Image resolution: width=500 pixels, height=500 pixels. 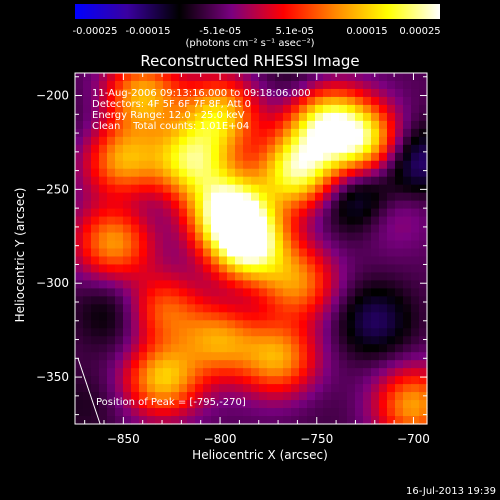 I want to click on x-tick-label: −700, so click(x=413, y=439).